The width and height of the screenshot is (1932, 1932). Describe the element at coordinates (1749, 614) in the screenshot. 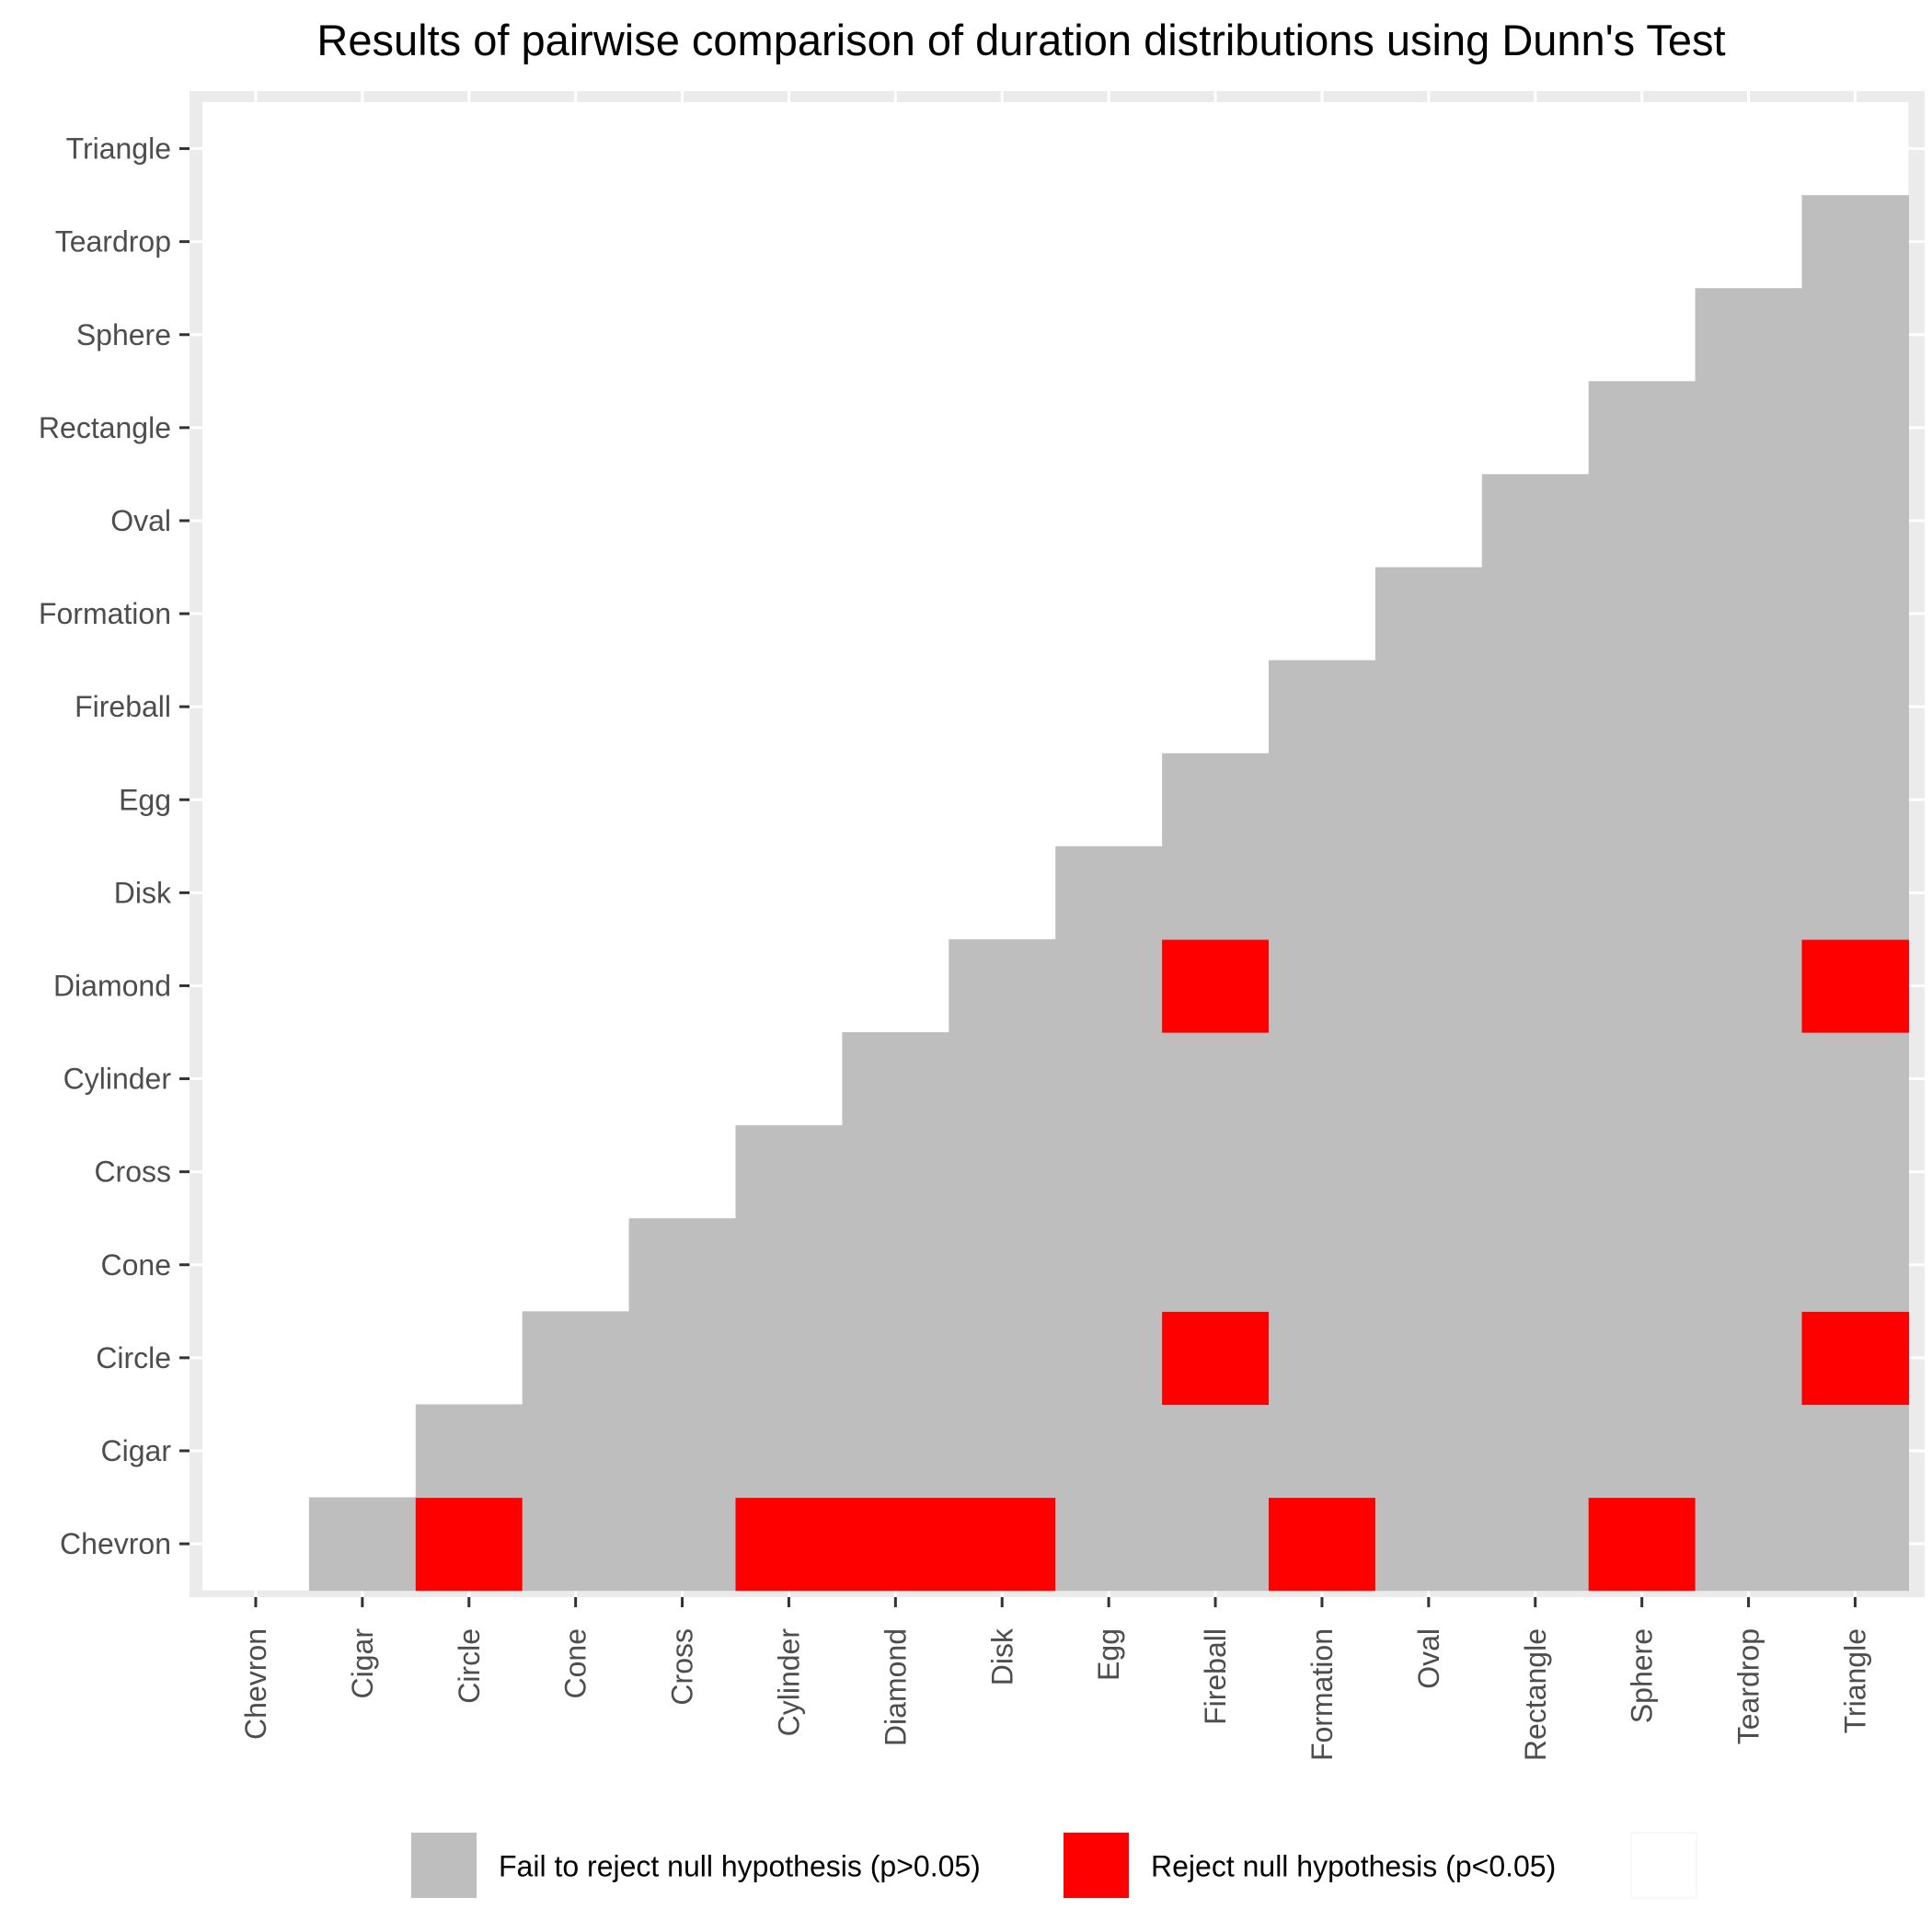

I see `cell-formation-teardrop` at that location.